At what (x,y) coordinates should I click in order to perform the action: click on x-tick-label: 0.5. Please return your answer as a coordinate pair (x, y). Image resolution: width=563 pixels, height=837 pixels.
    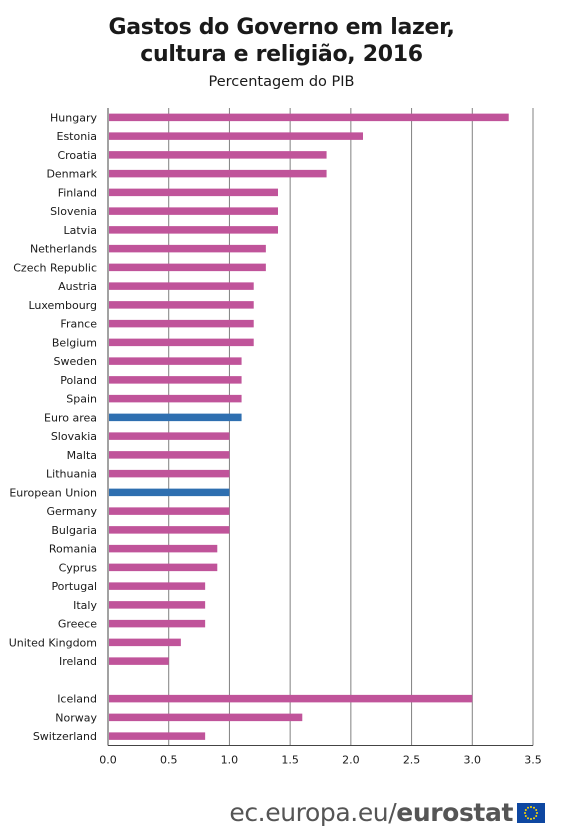
    Looking at the image, I should click on (169, 760).